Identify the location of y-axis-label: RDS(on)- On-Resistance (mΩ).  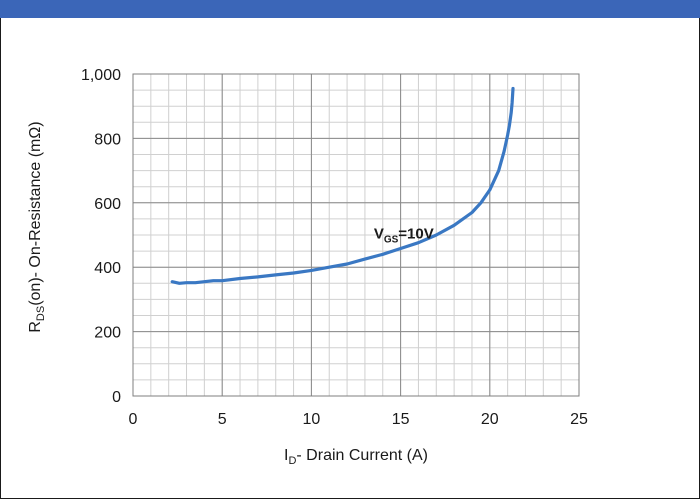
(37, 226).